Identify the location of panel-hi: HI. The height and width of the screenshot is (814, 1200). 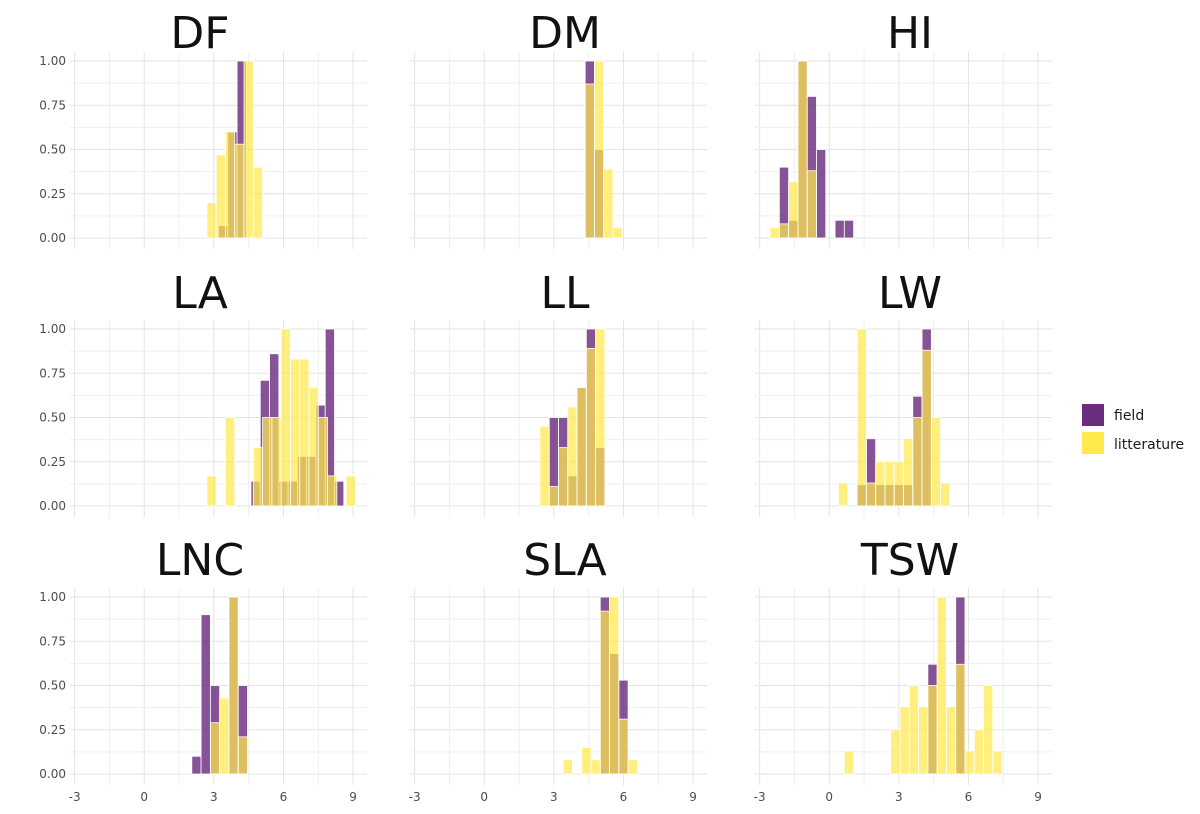
(903, 128).